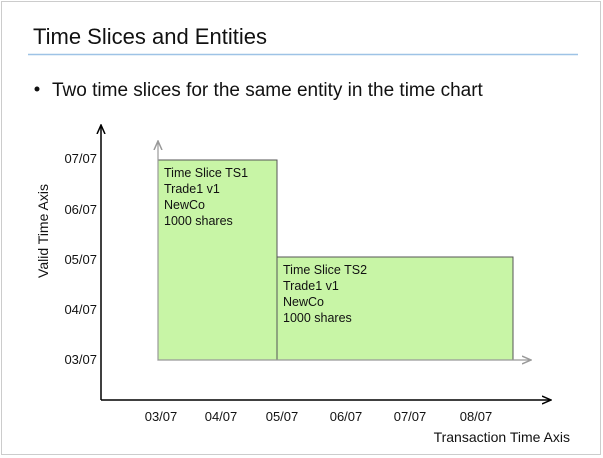 The height and width of the screenshot is (458, 603). I want to click on x-tick-label: 03/07, so click(161, 416).